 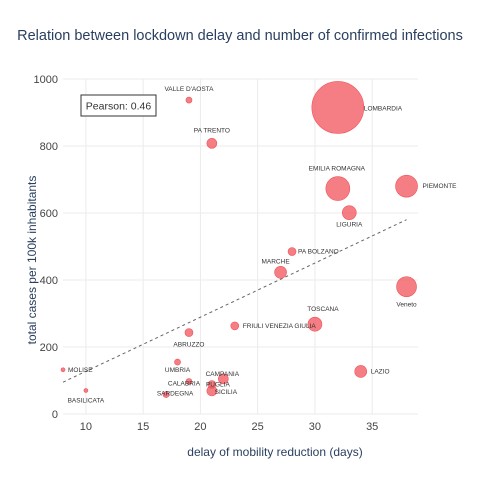 I want to click on point-label: CALABRIA, so click(x=184, y=384).